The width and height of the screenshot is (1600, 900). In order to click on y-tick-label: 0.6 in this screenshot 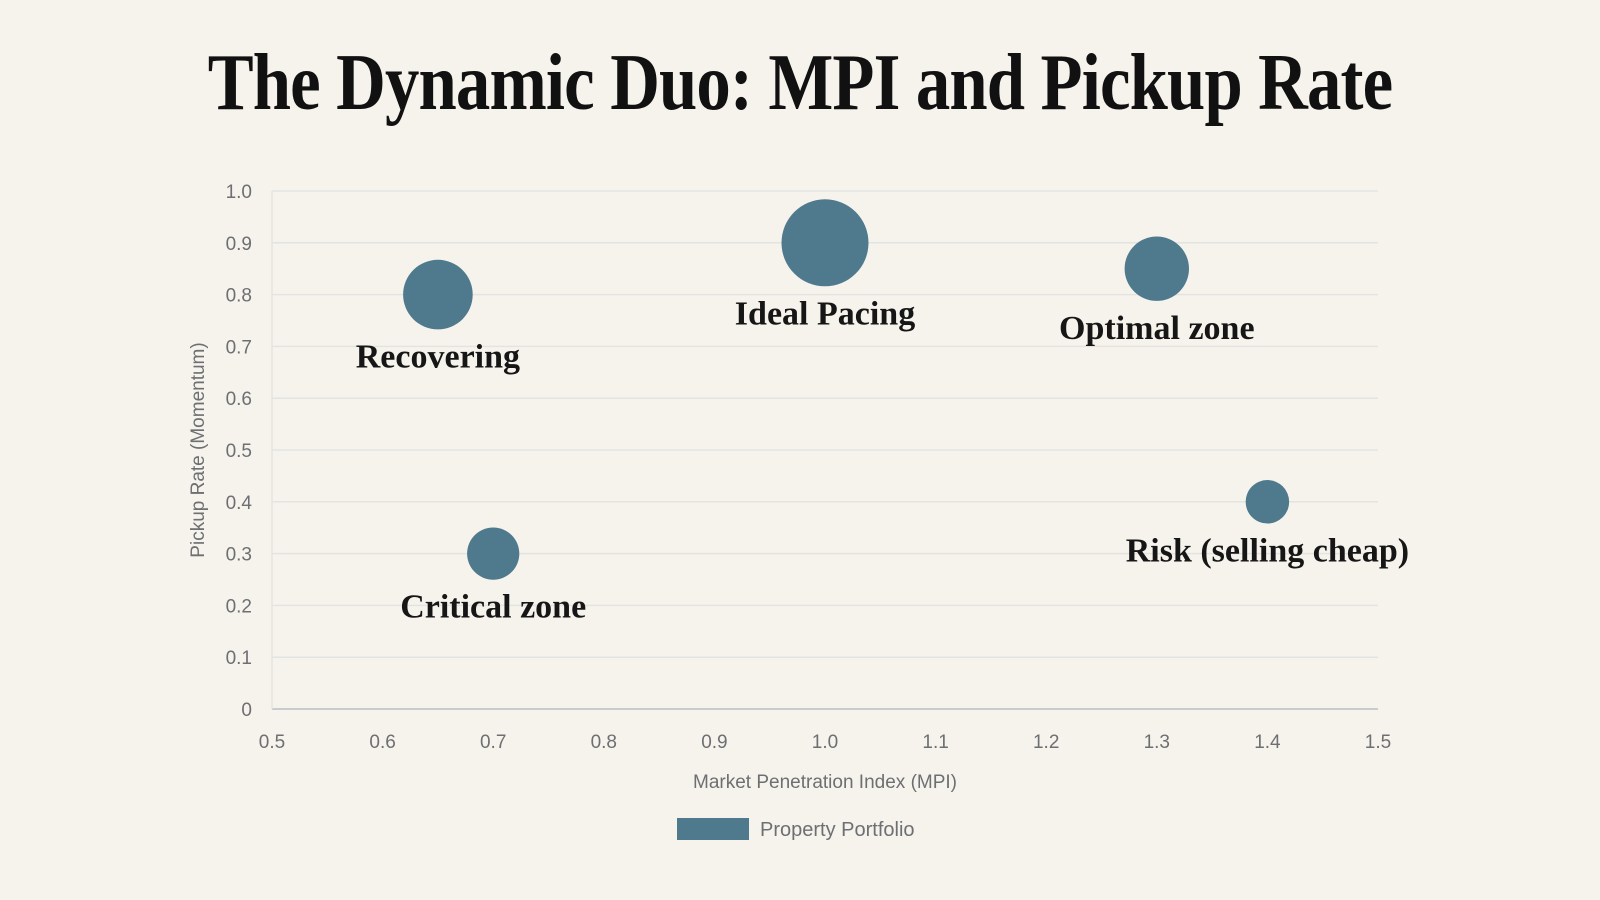, I will do `click(239, 399)`.